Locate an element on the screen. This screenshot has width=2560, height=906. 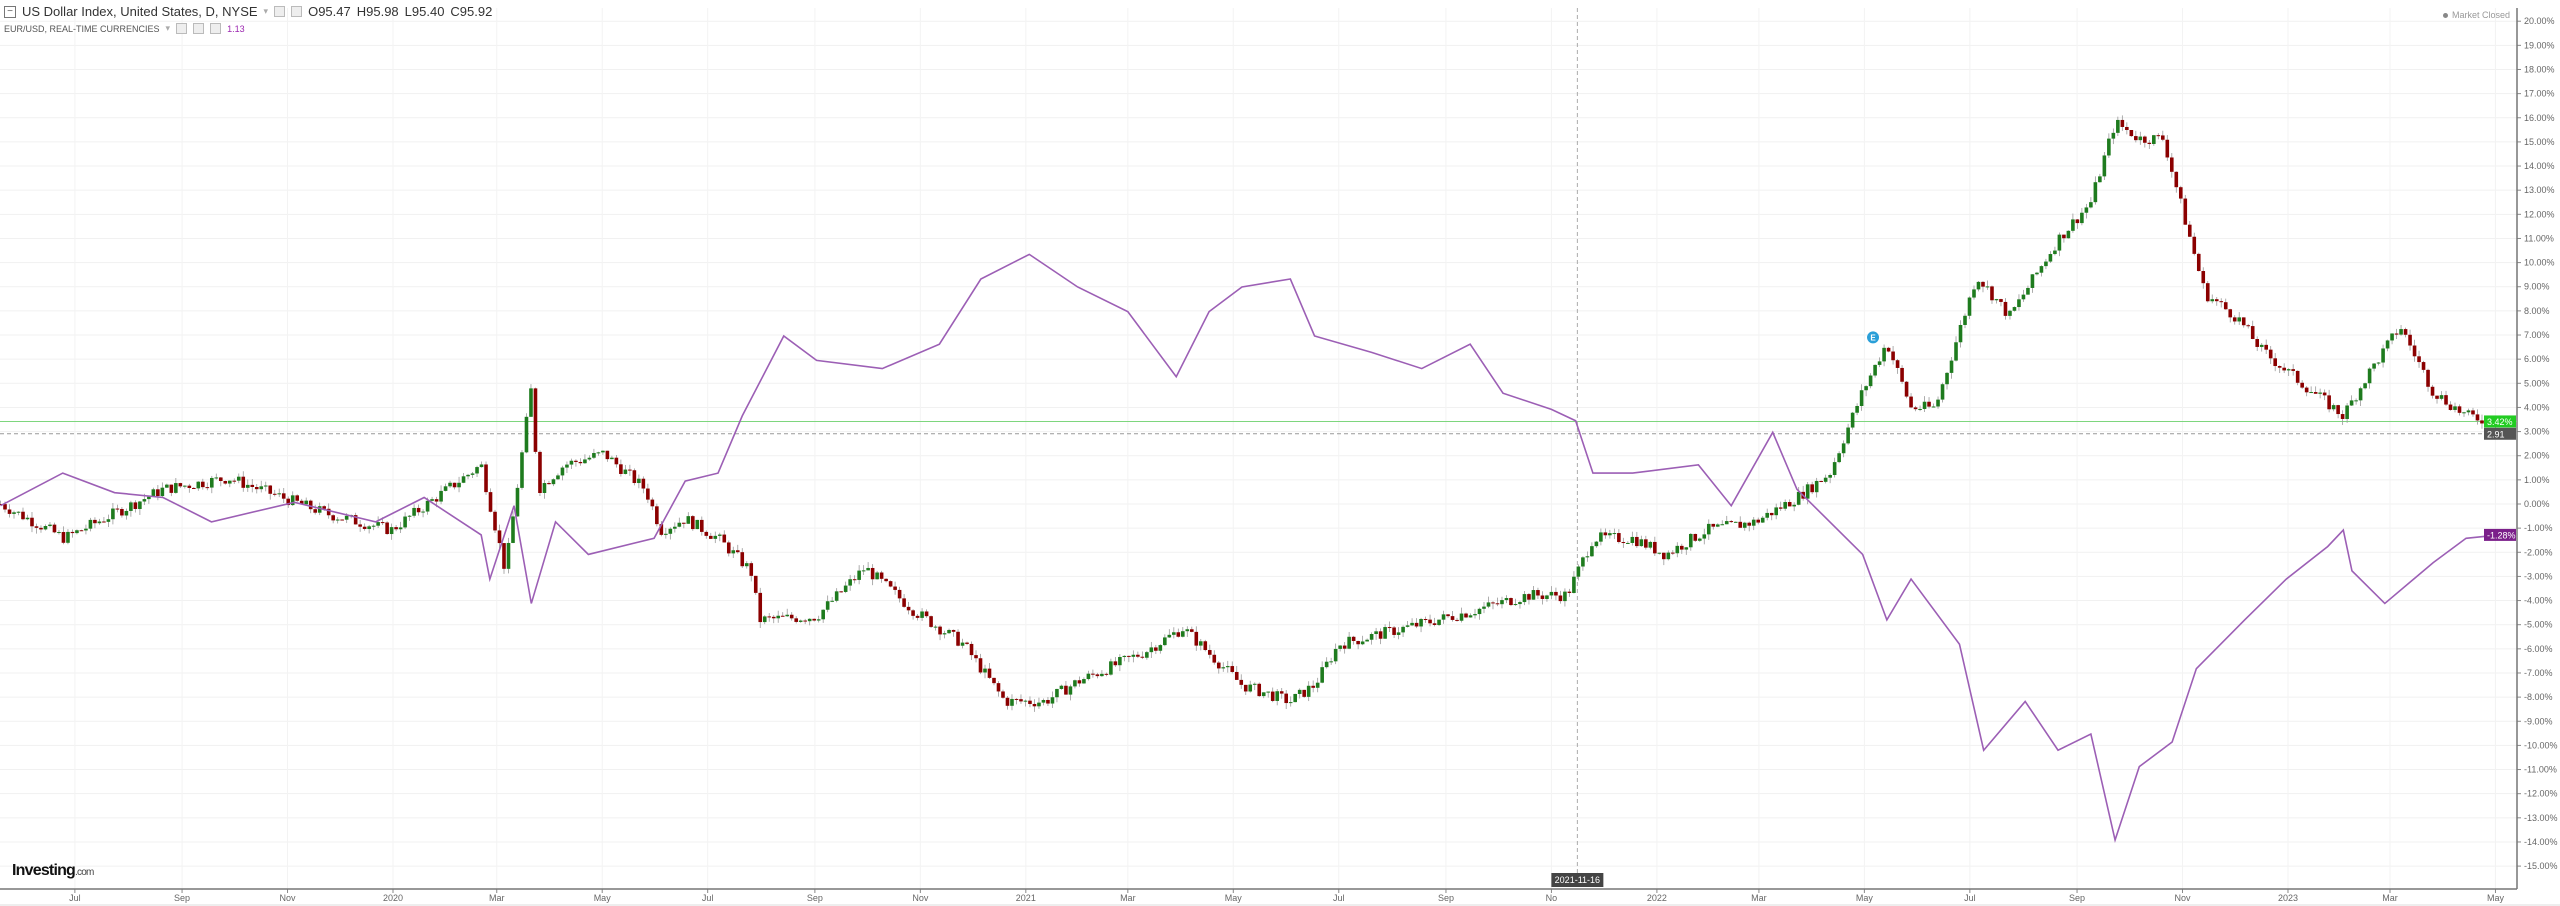
high-value: H95.98 is located at coordinates (377, 11).